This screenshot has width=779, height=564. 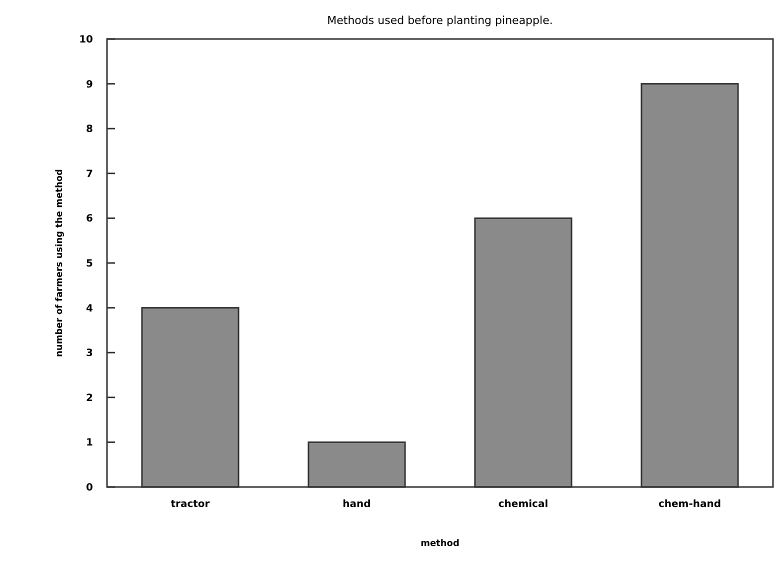 I want to click on y-tick-label: 9, so click(x=90, y=84).